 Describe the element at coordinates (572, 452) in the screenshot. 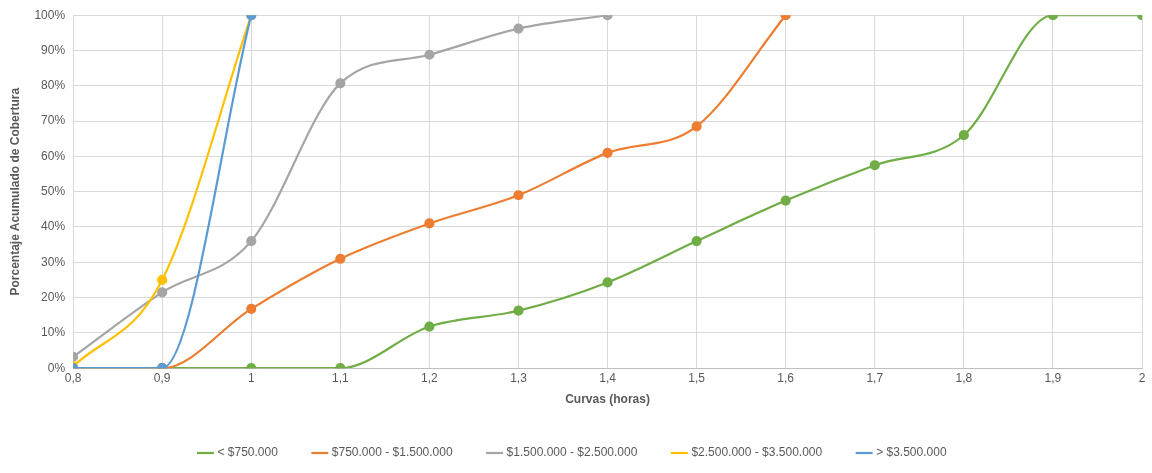

I see `legend-label: $1.500.000 - $2.500.000` at that location.